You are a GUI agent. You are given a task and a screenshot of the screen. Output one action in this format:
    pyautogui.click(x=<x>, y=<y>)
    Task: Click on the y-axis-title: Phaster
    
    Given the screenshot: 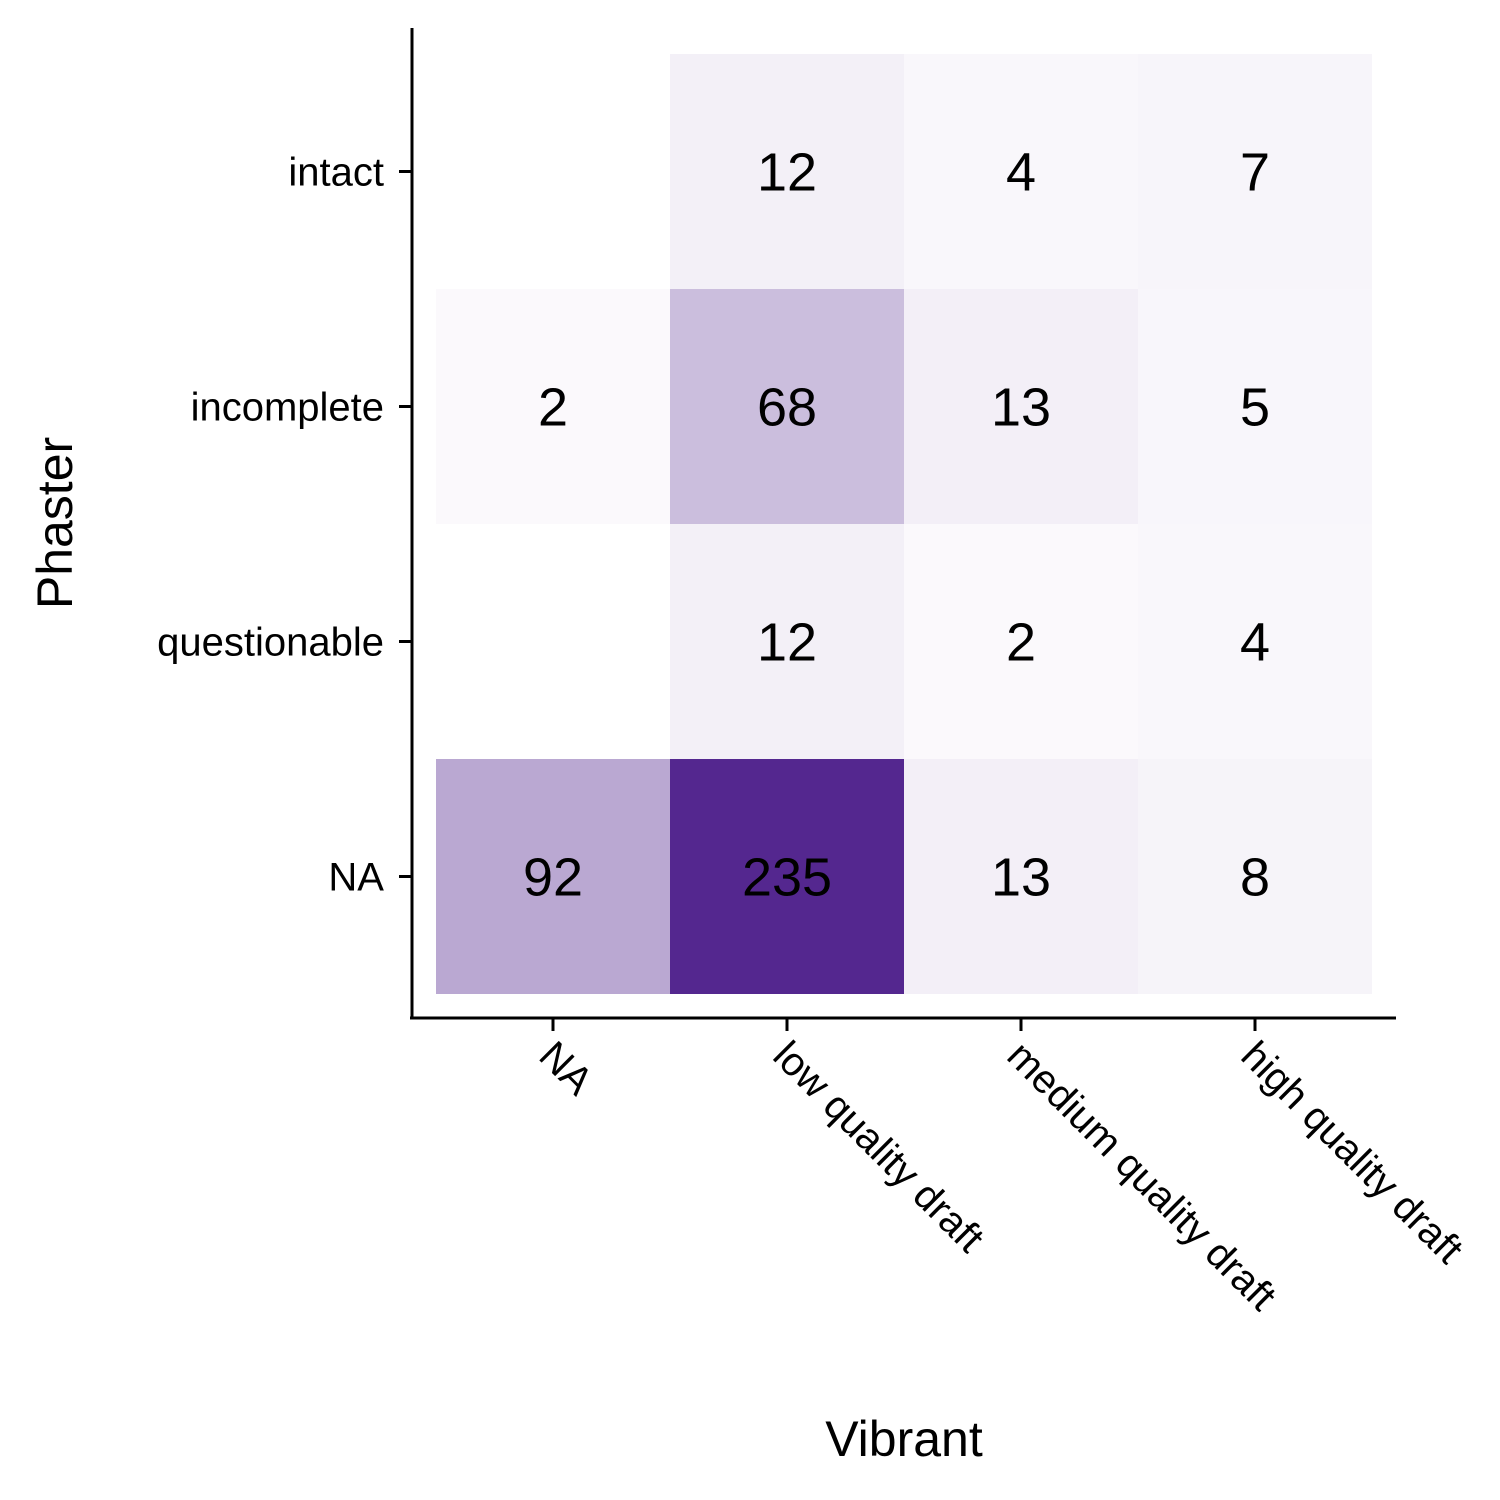 What is the action you would take?
    pyautogui.click(x=55, y=523)
    